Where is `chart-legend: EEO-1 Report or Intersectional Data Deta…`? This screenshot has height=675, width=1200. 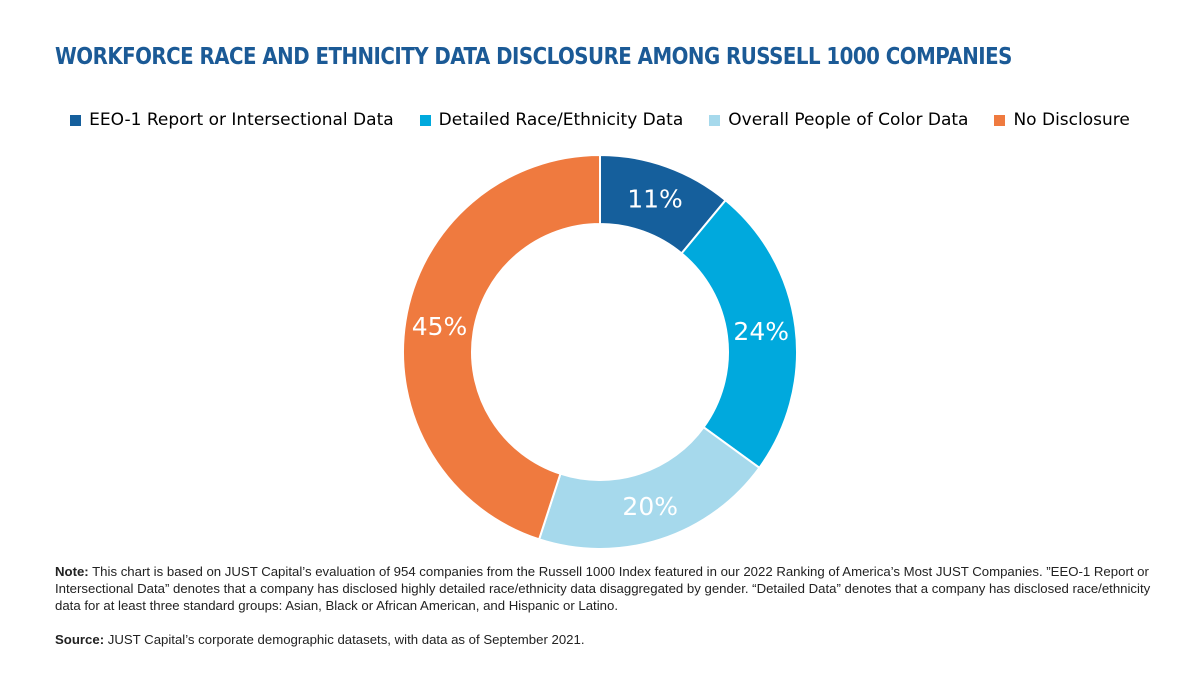 chart-legend: EEO-1 Report or Intersectional Data Deta… is located at coordinates (600, 120).